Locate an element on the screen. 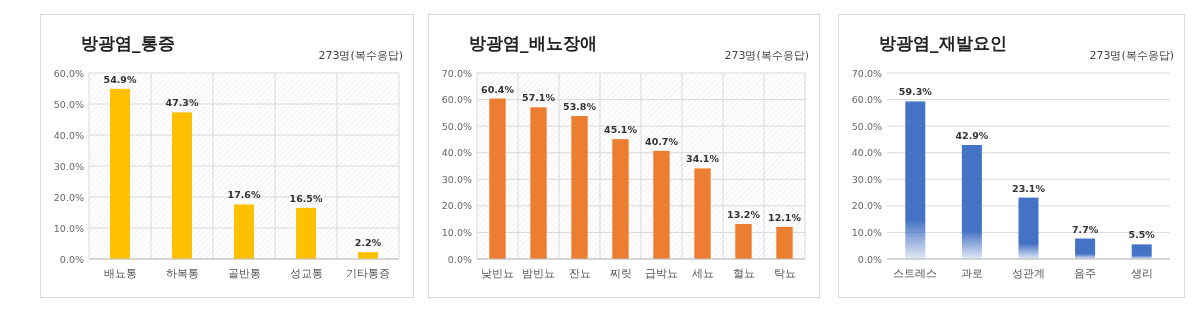  chart-title: 방광염_통증 is located at coordinates (128, 43).